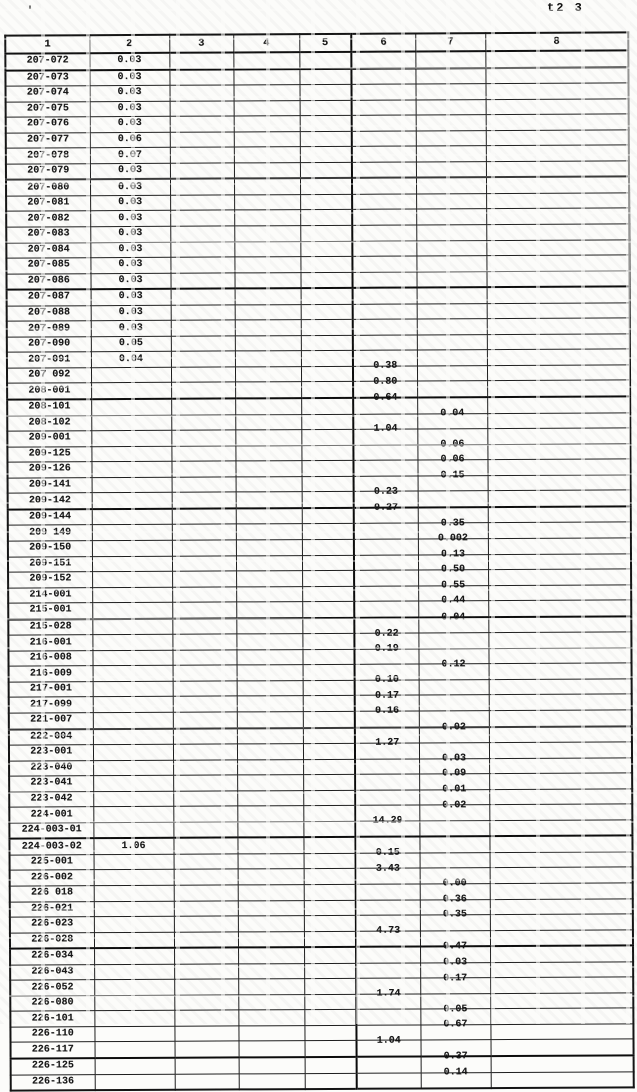  What do you see at coordinates (452, 476) in the screenshot?
I see `cell-value: 0.15` at bounding box center [452, 476].